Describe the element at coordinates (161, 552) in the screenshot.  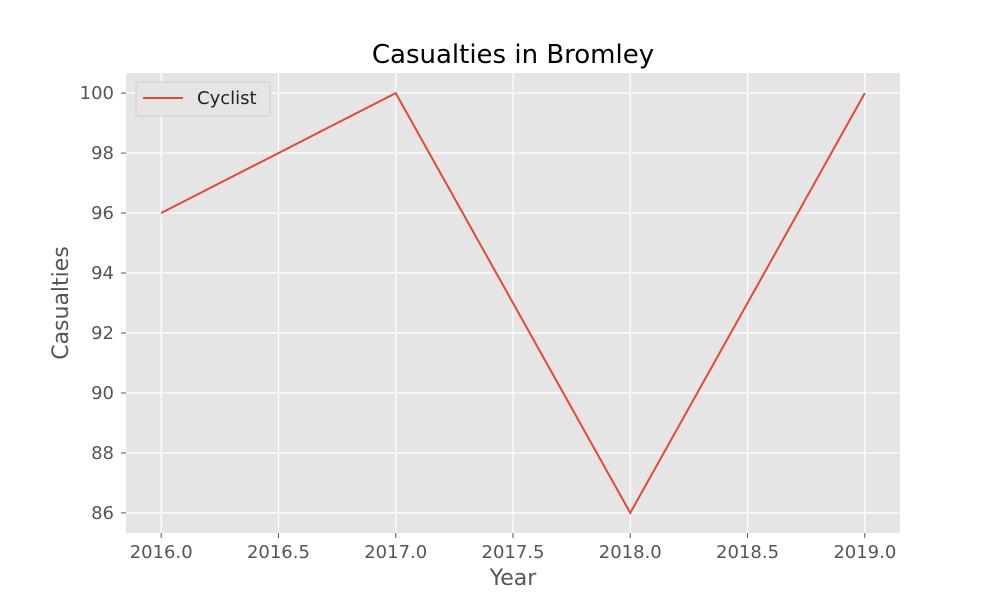
I see `x-tick-label-0: 2016.0` at that location.